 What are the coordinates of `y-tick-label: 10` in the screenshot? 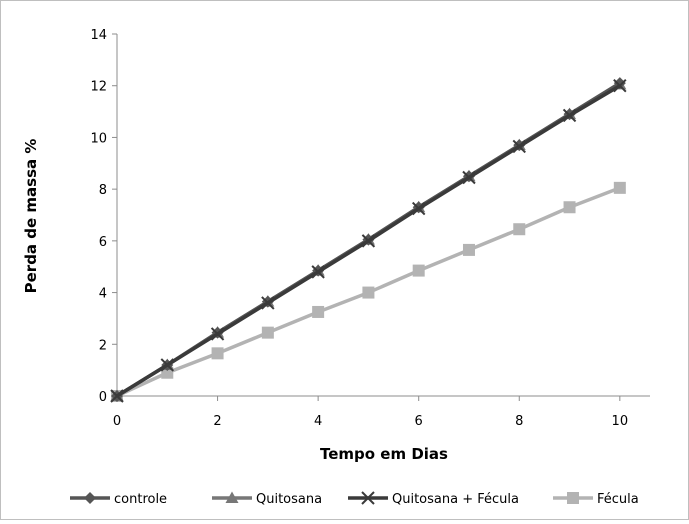 It's located at (98, 138).